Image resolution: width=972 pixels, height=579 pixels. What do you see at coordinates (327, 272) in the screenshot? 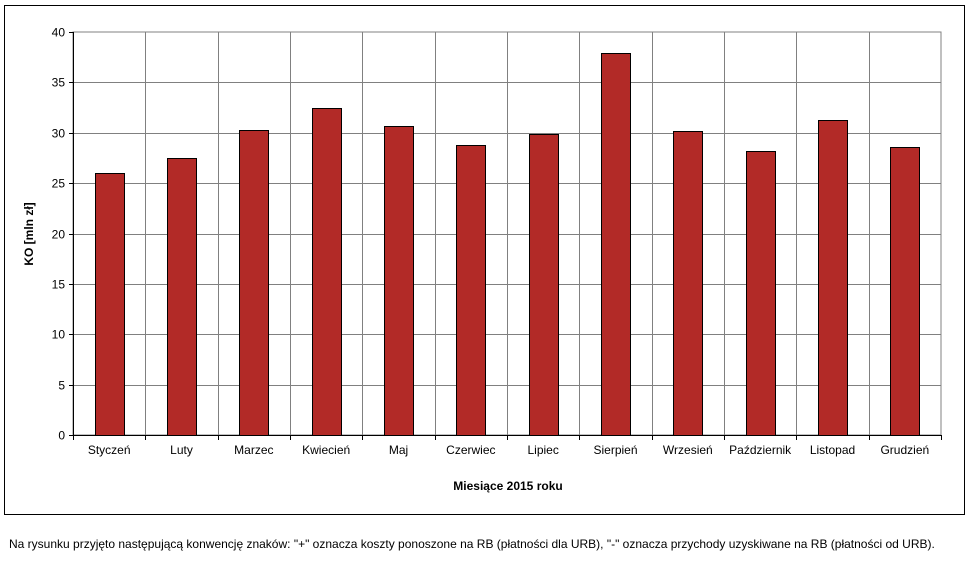
I see `bar-kwiecień` at bounding box center [327, 272].